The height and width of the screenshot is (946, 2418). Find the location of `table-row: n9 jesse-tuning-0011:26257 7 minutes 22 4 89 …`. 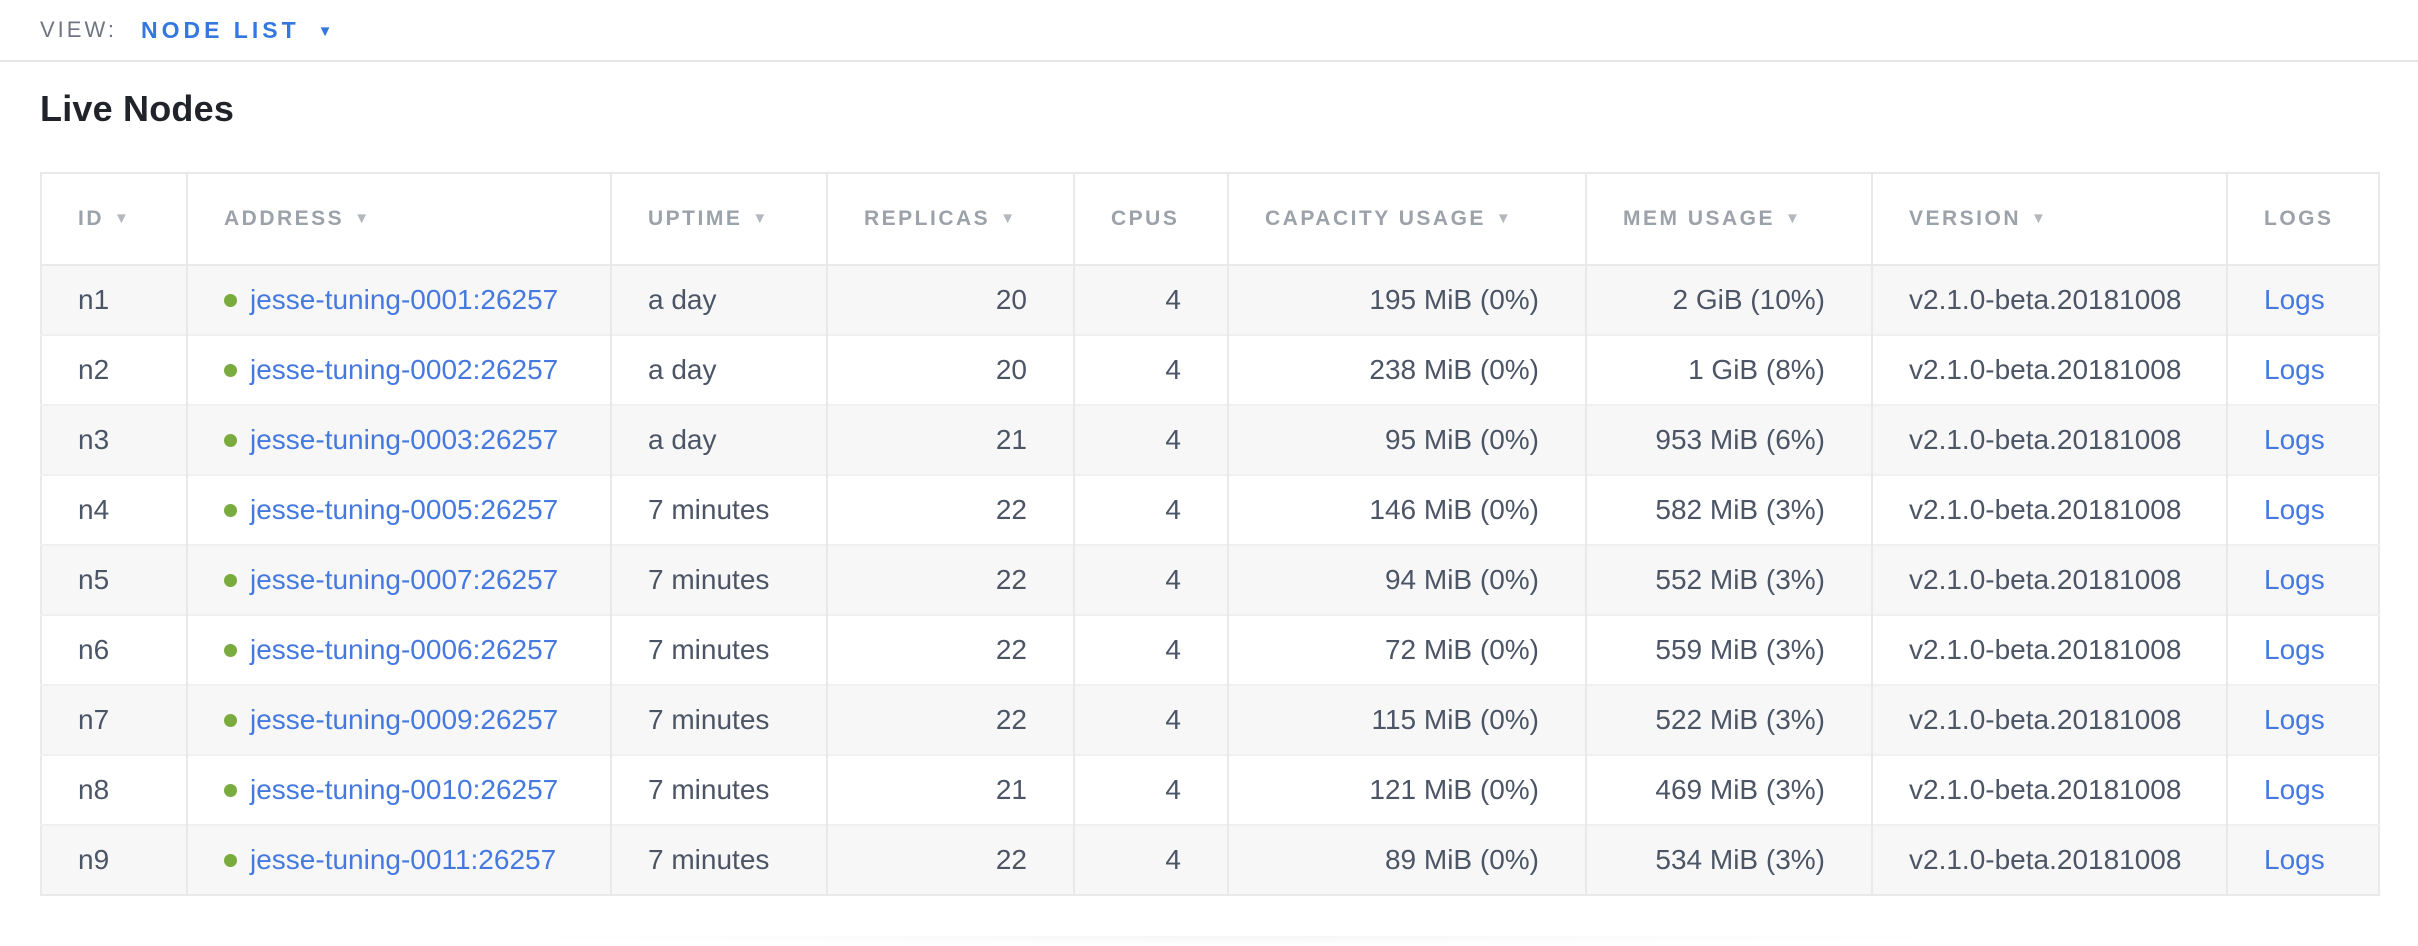

table-row: n9 jesse-tuning-0011:26257 7 minutes 22 4 89 … is located at coordinates (1210, 860).